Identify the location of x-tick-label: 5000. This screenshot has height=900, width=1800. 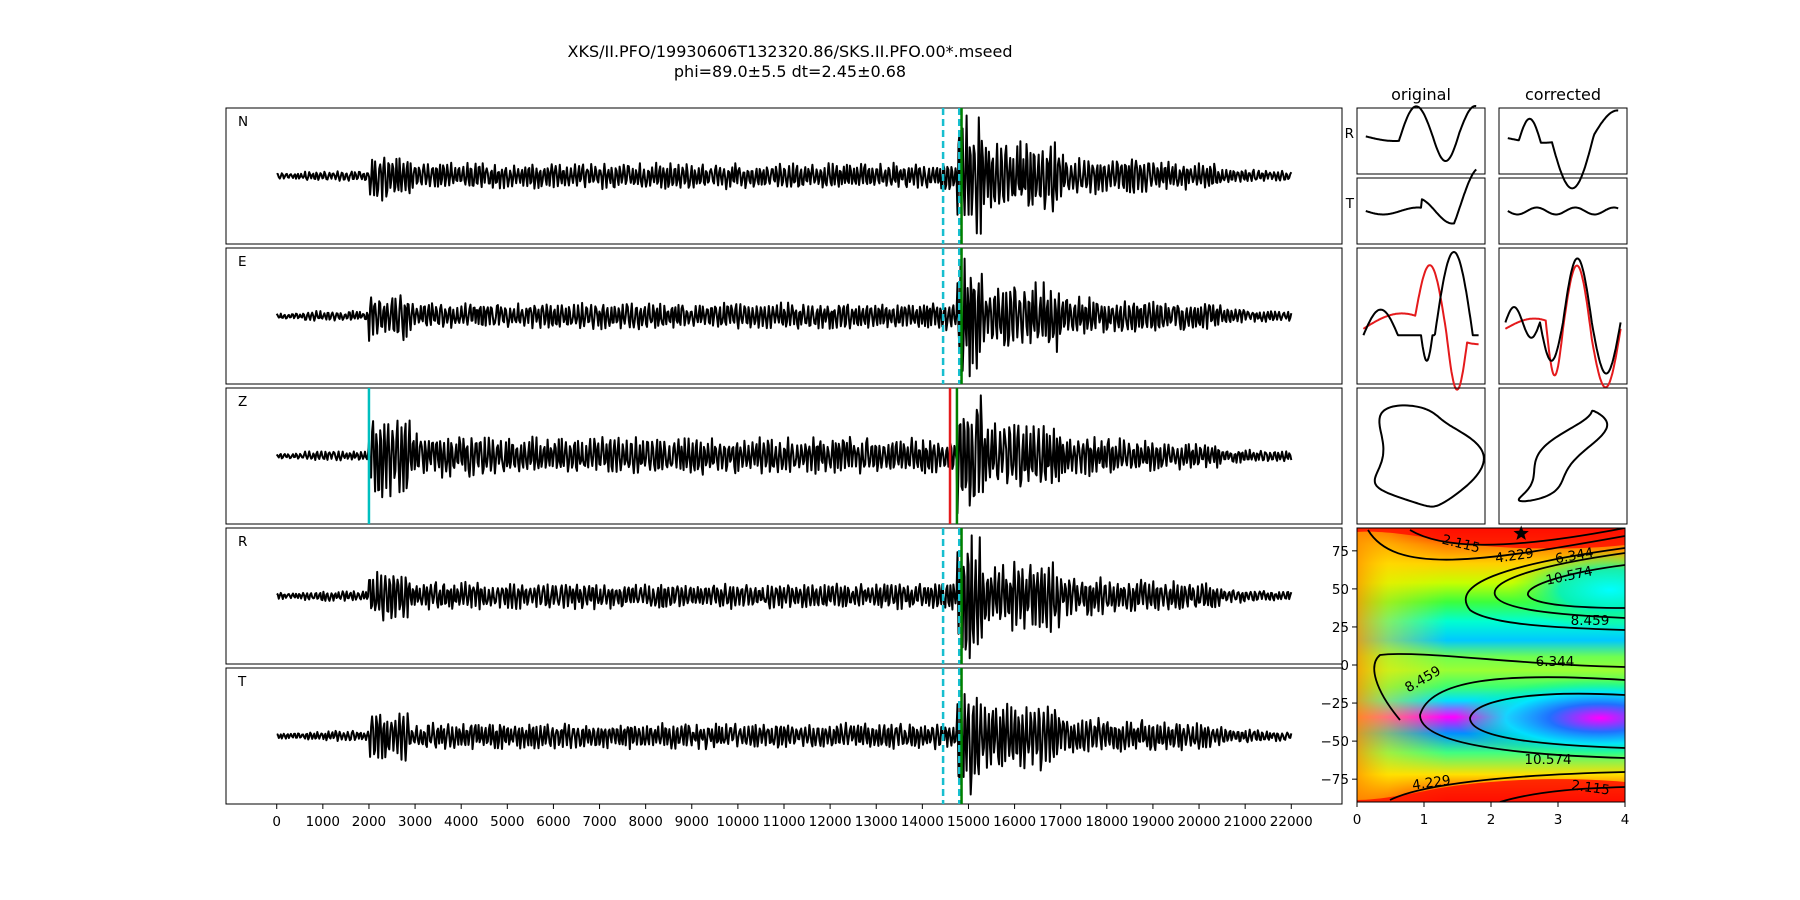
(507, 822).